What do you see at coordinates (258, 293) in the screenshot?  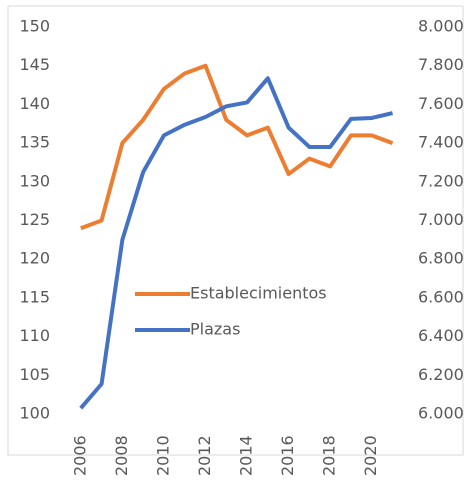 I see `legend-label: Establecimientos` at bounding box center [258, 293].